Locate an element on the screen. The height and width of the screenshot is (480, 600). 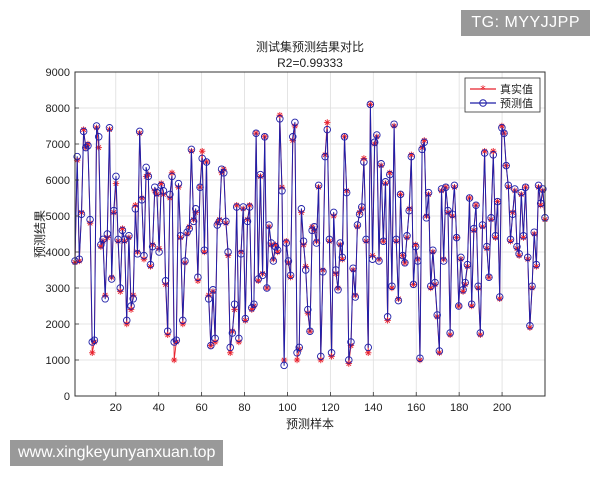
y-tick-label: 1000 is located at coordinates (58, 361).